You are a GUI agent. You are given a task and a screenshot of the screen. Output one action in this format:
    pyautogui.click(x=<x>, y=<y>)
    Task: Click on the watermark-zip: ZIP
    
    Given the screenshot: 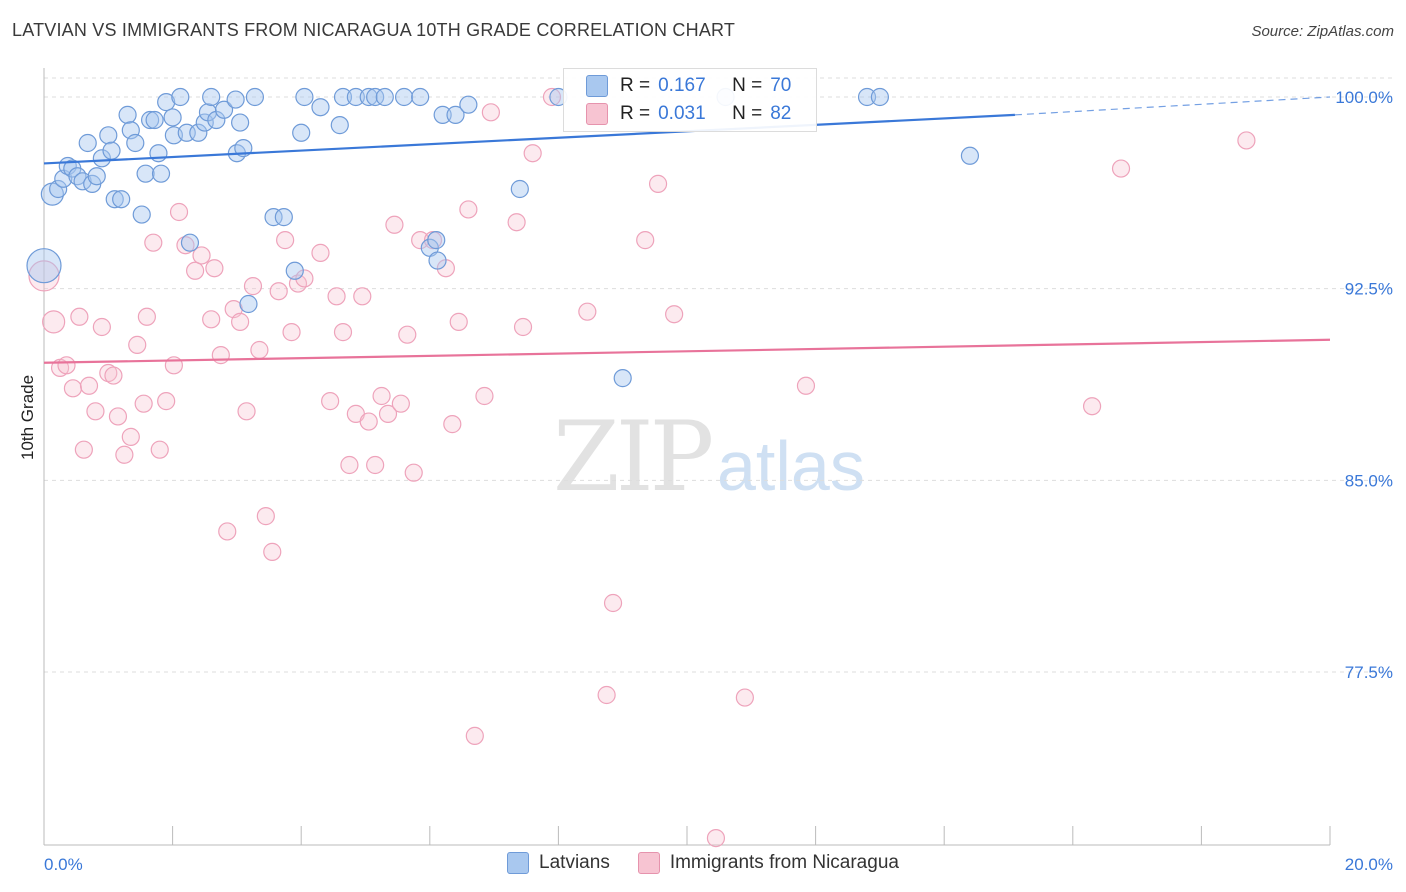 What is the action you would take?
    pyautogui.click(x=632, y=457)
    